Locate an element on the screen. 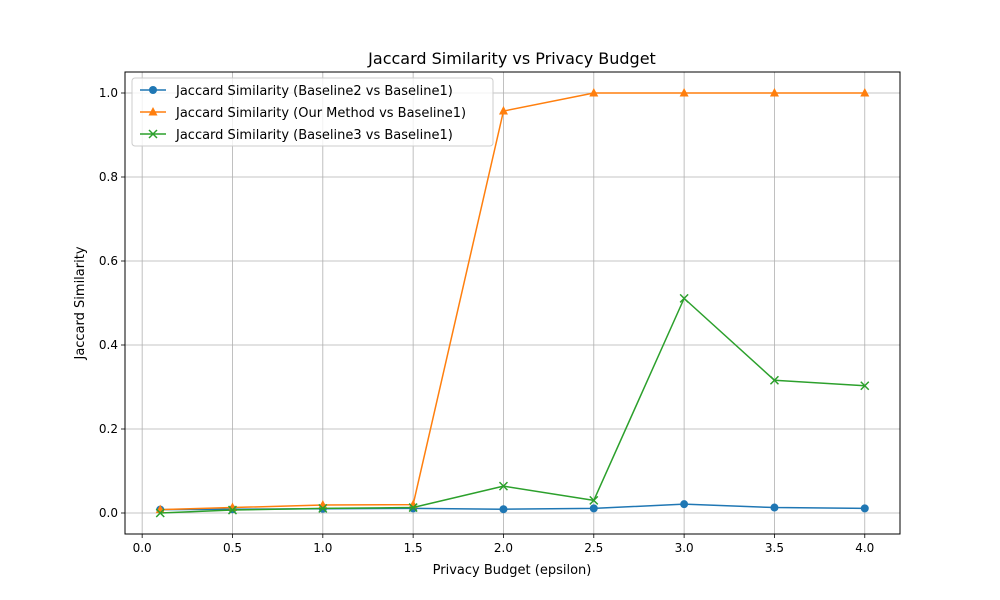 The width and height of the screenshot is (1000, 600). x-tick-label: 0.0 is located at coordinates (142, 548).